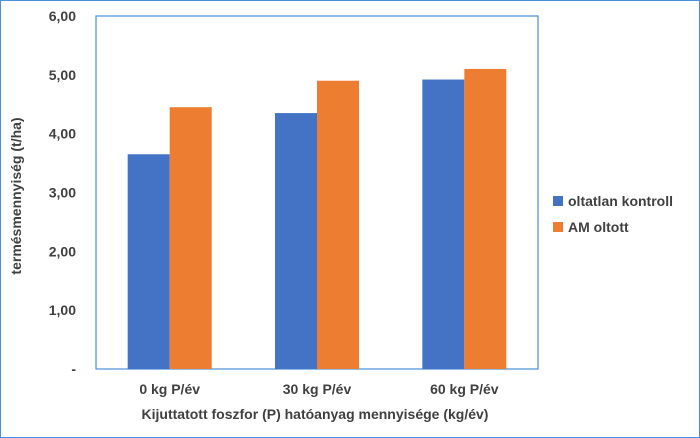 Image resolution: width=700 pixels, height=438 pixels. What do you see at coordinates (464, 389) in the screenshot?
I see `x-tick-label: 60 kg P/év` at bounding box center [464, 389].